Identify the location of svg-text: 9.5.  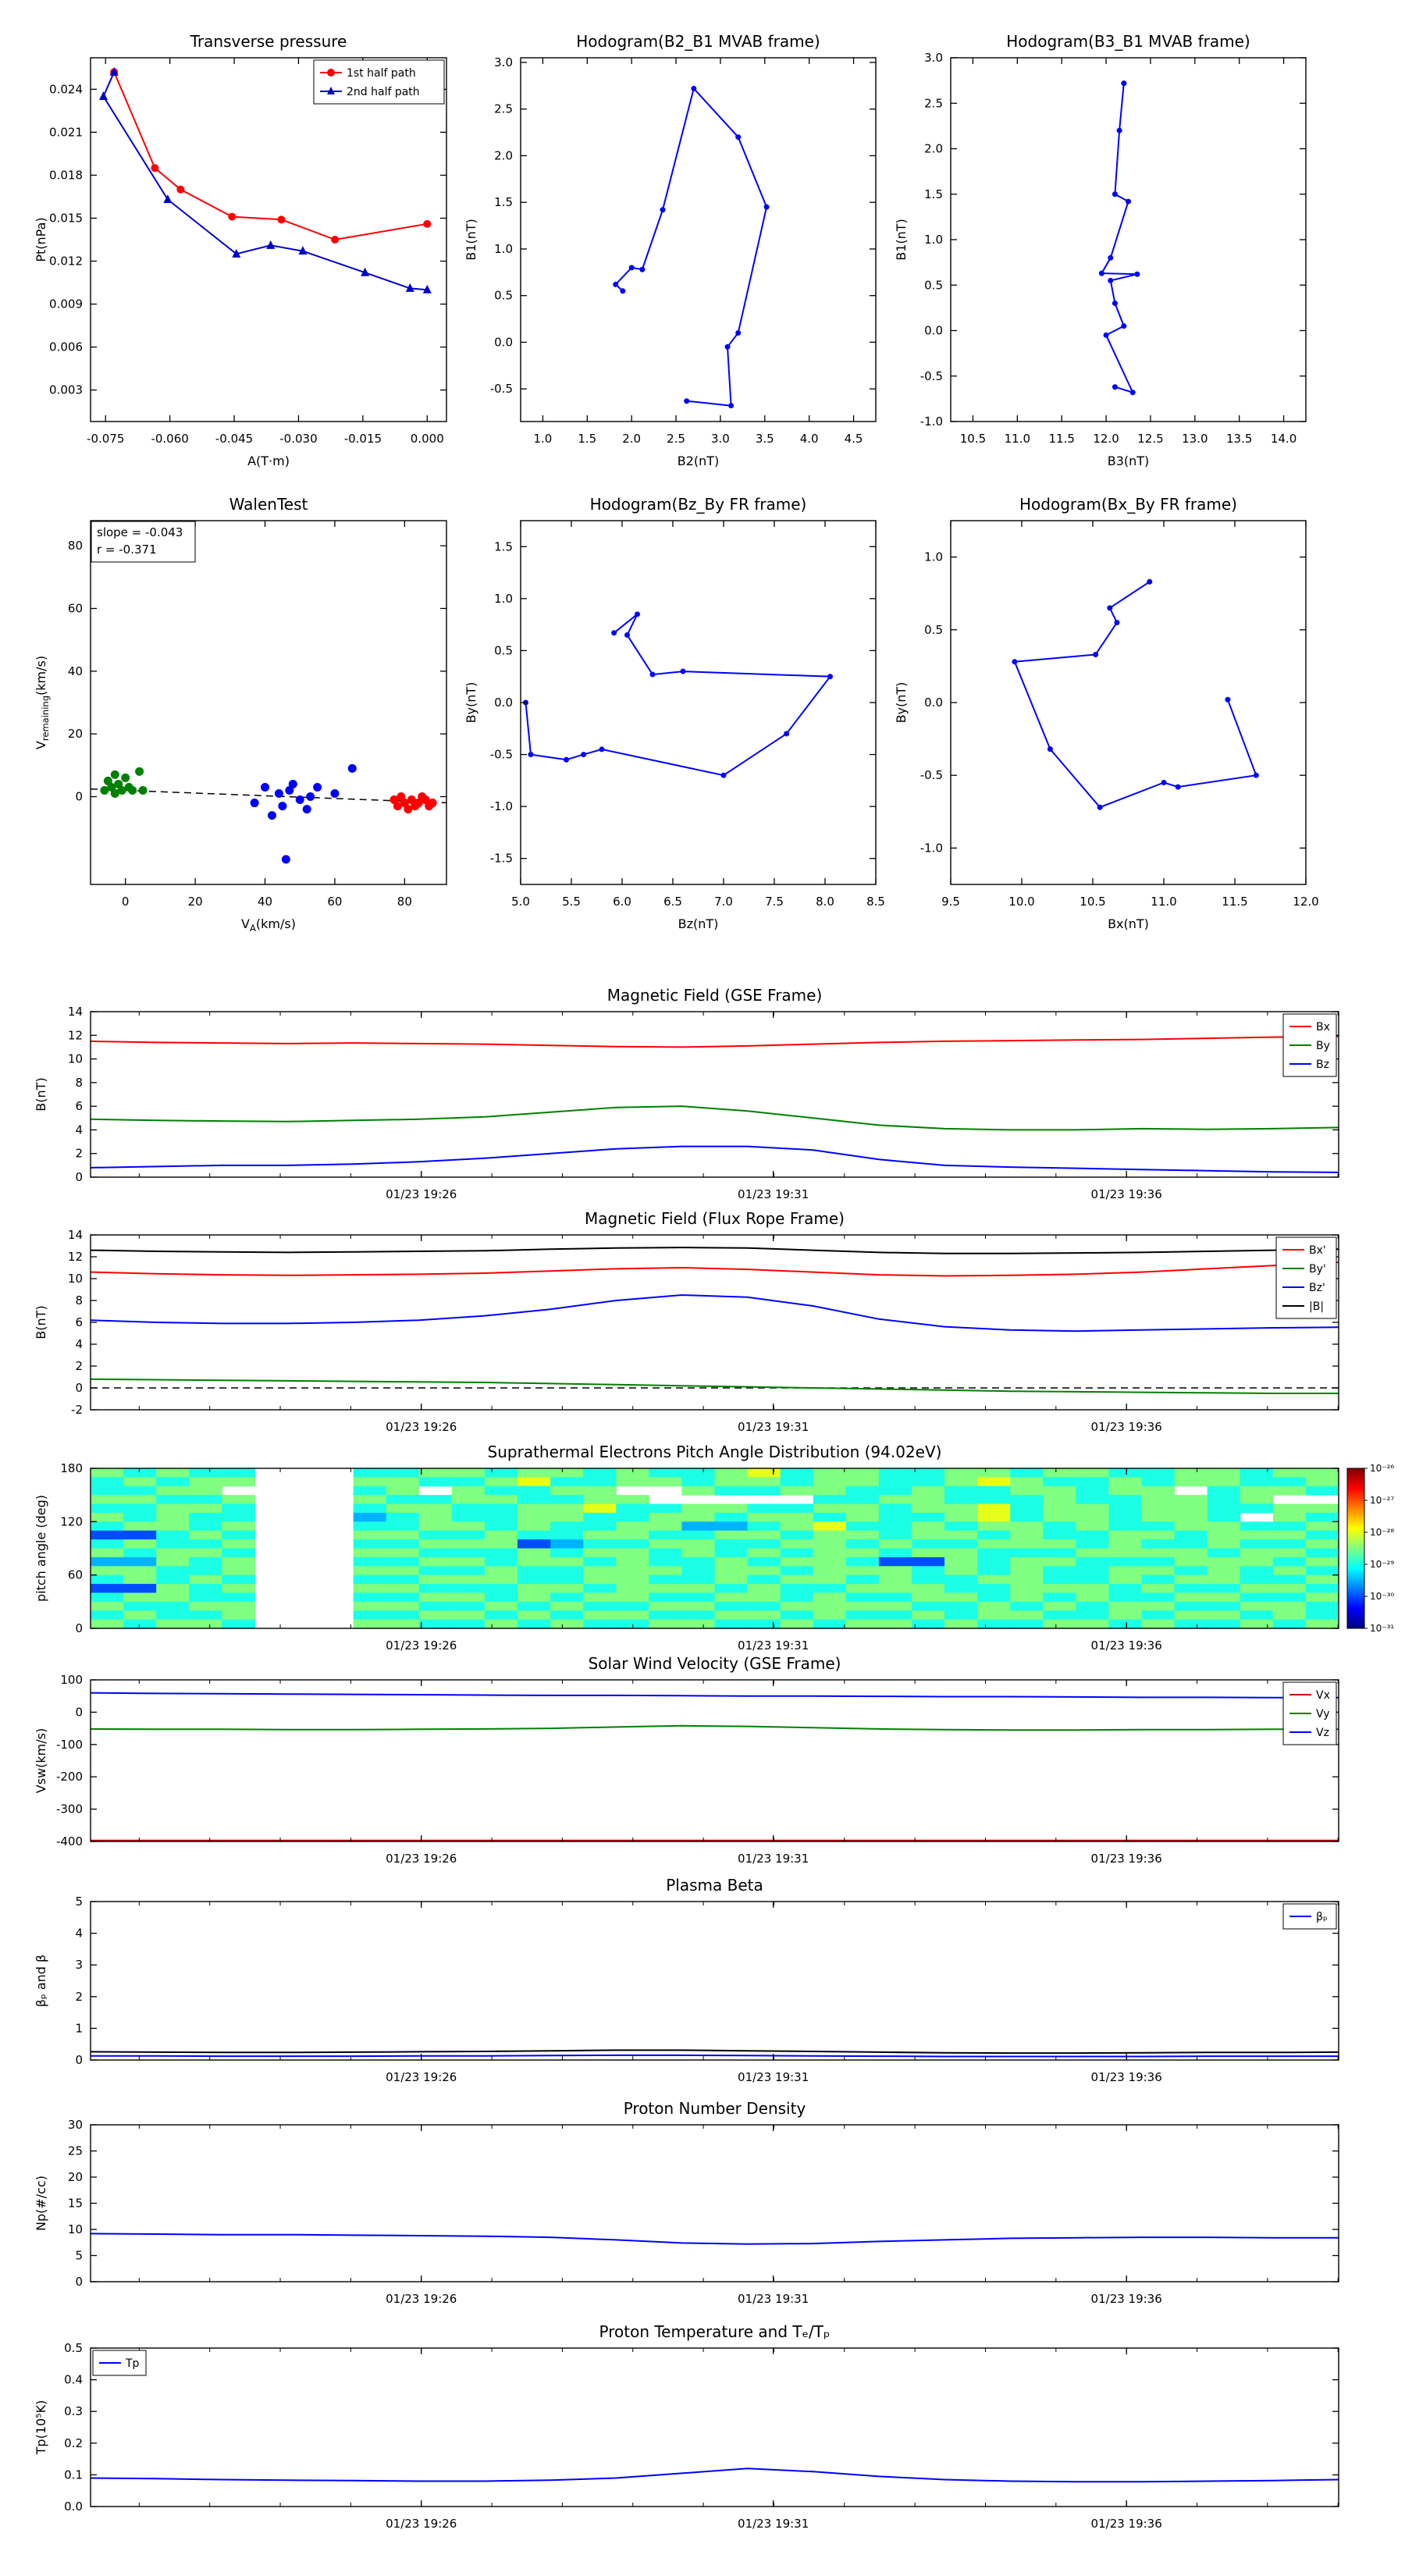
(951, 902).